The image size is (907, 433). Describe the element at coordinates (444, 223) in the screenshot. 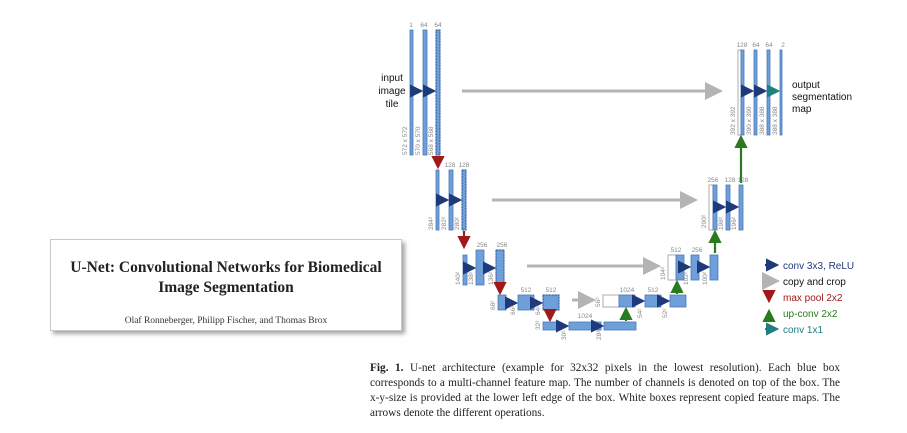

I see `l2-enc-size-2: 282²` at that location.